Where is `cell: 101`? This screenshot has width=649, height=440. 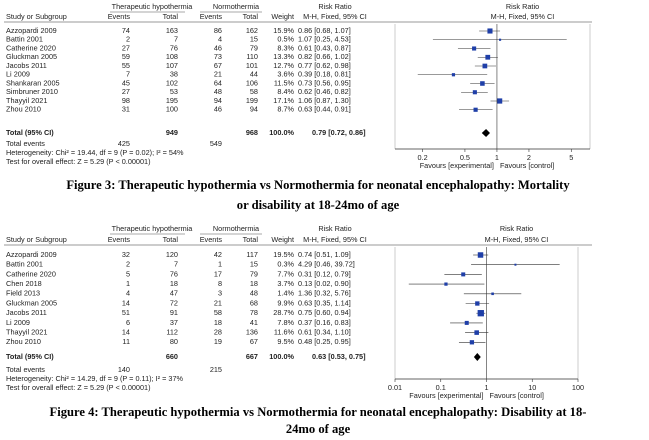 cell: 101 is located at coordinates (252, 65).